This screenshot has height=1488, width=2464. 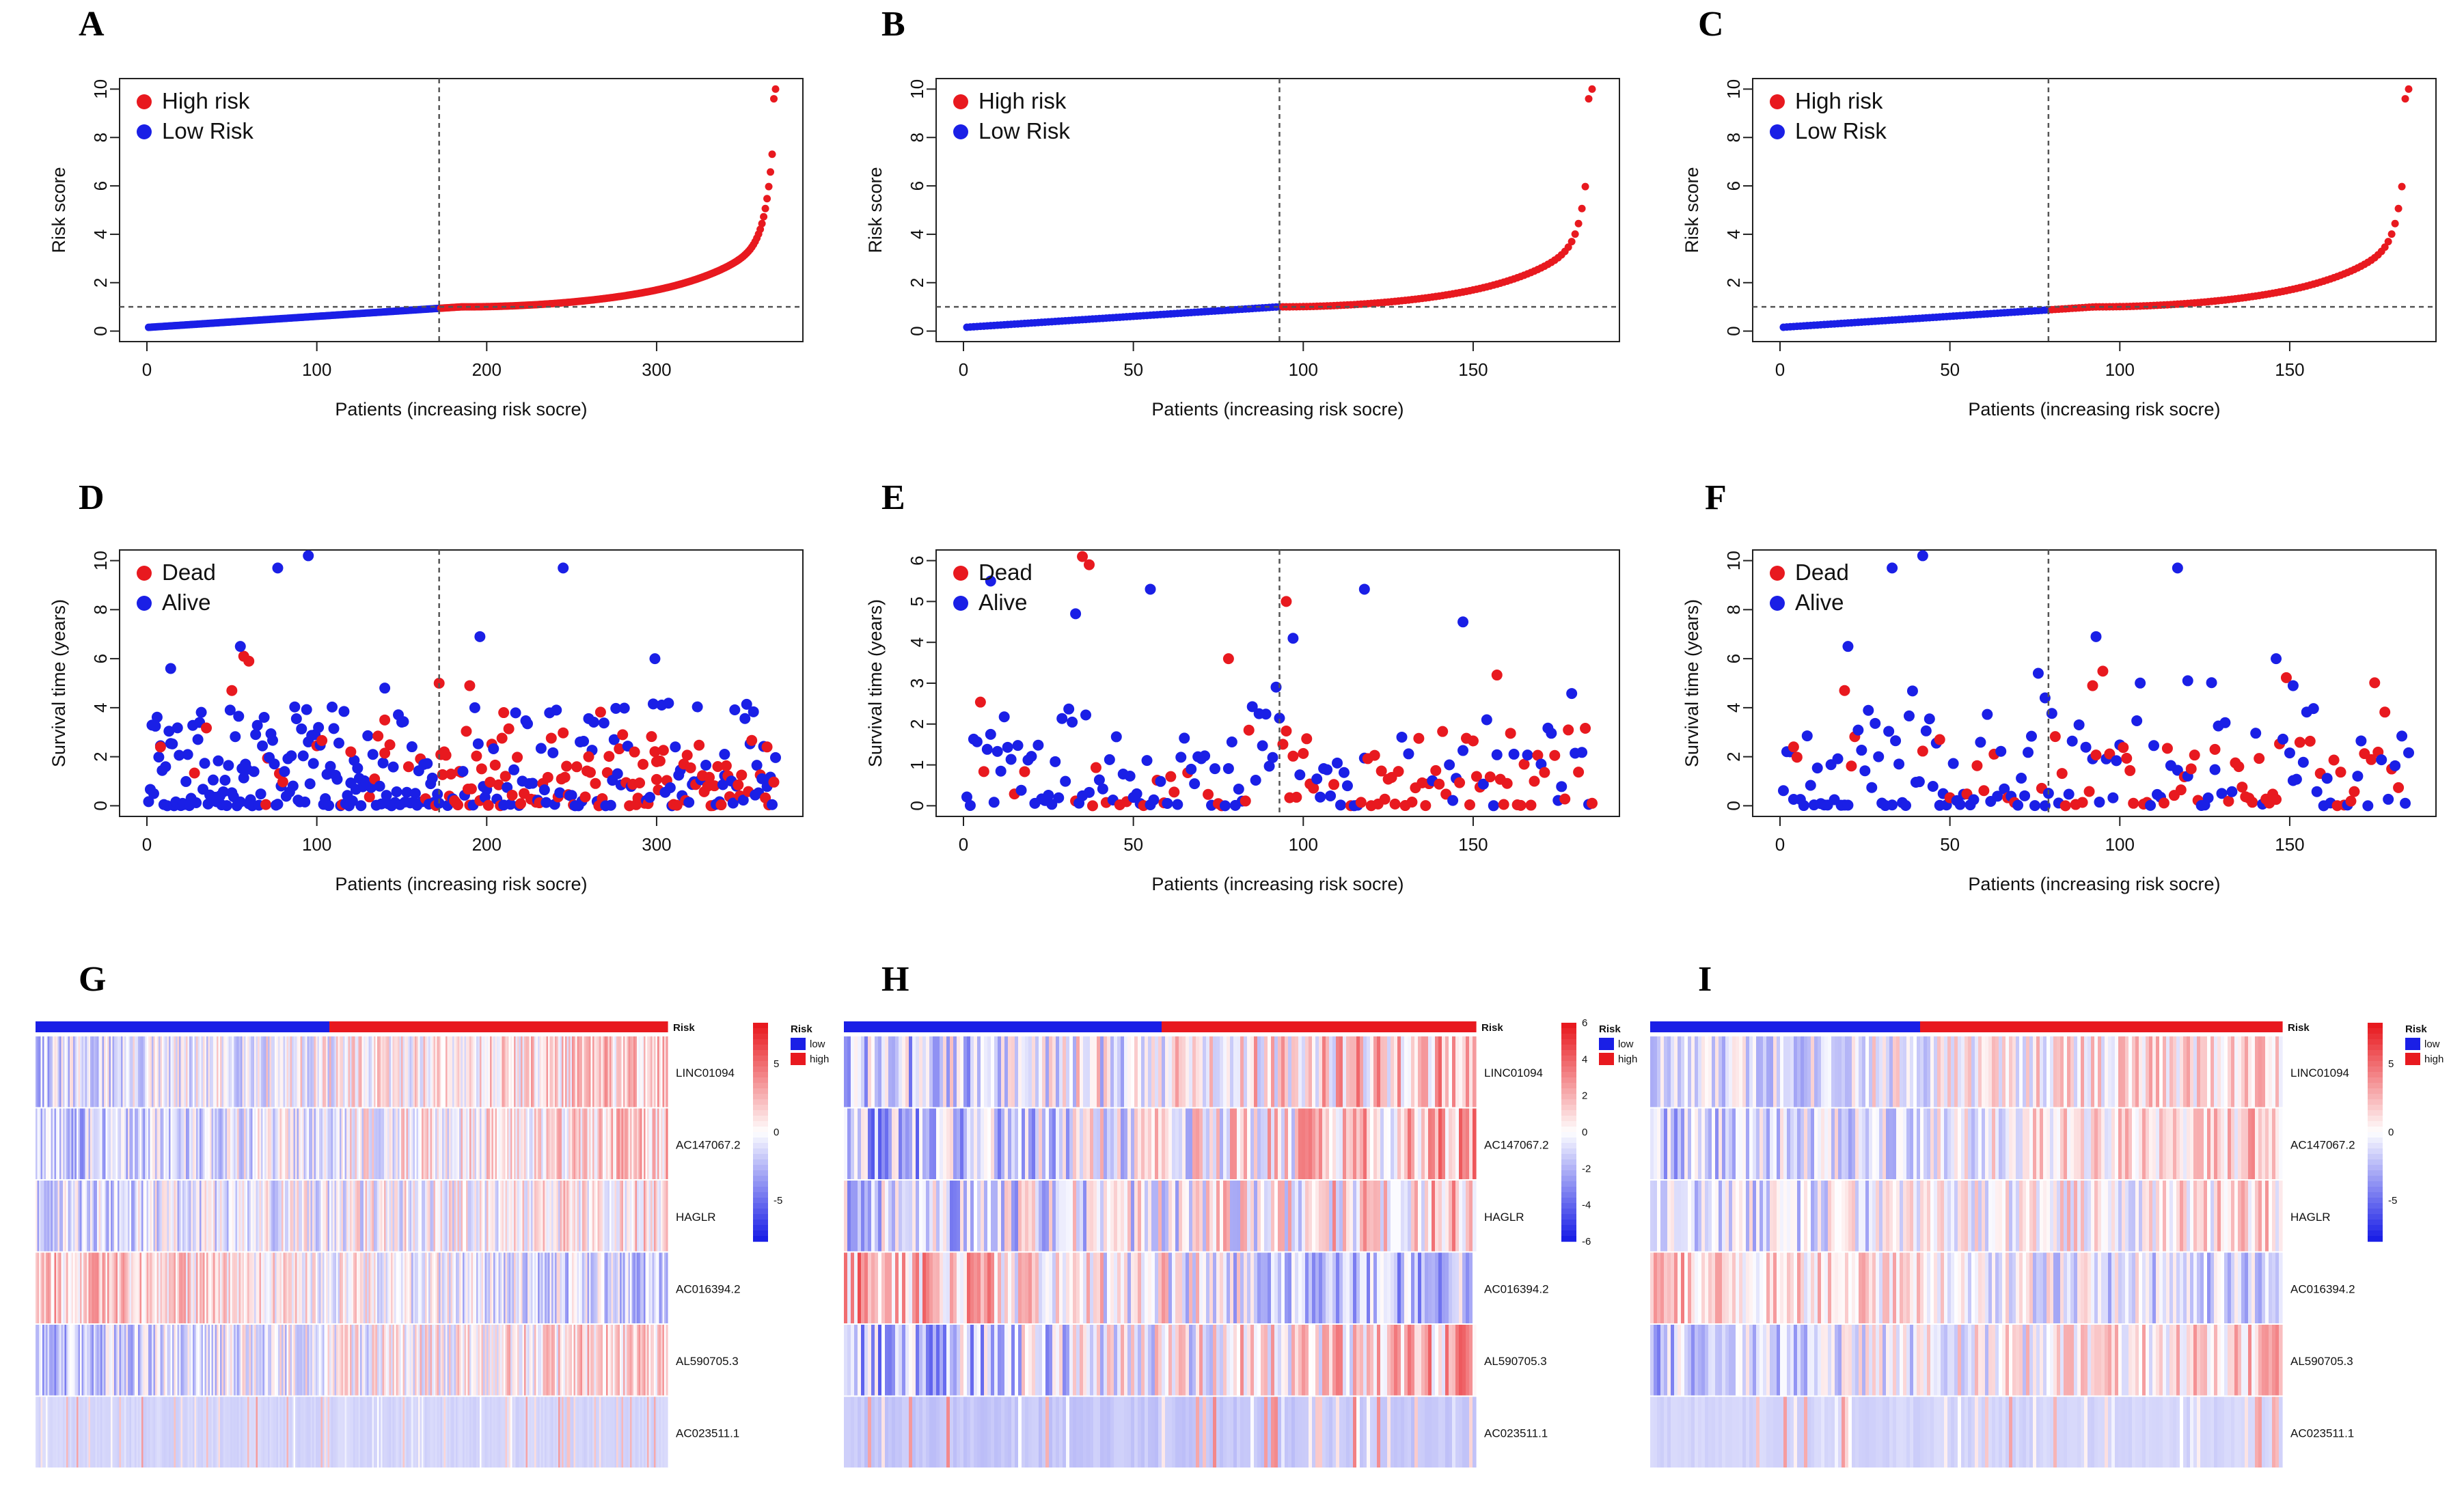 I want to click on y-tick-label-B-1: 2, so click(x=917, y=283).